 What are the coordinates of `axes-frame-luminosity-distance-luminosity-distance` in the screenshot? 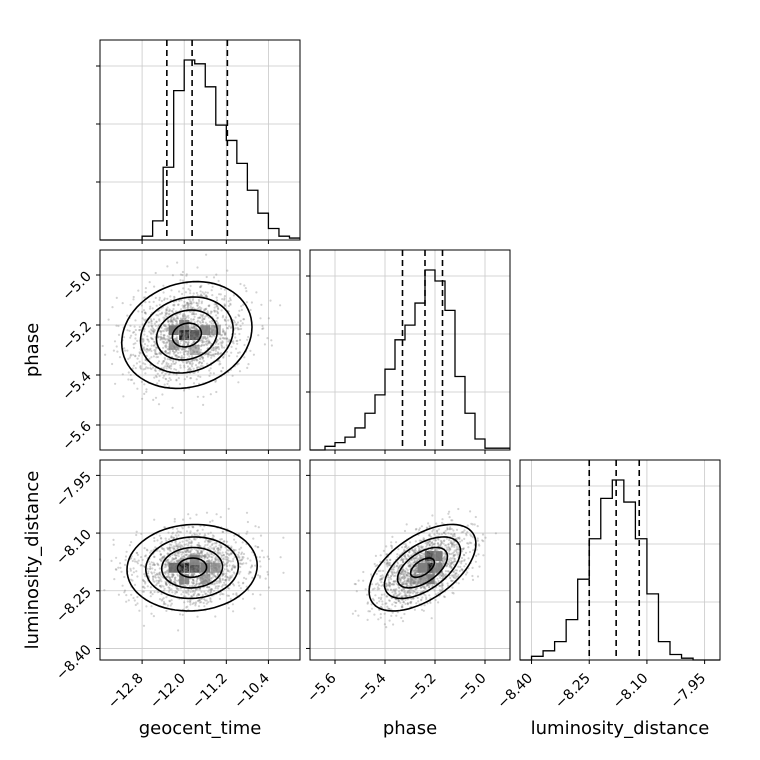 It's located at (620, 560).